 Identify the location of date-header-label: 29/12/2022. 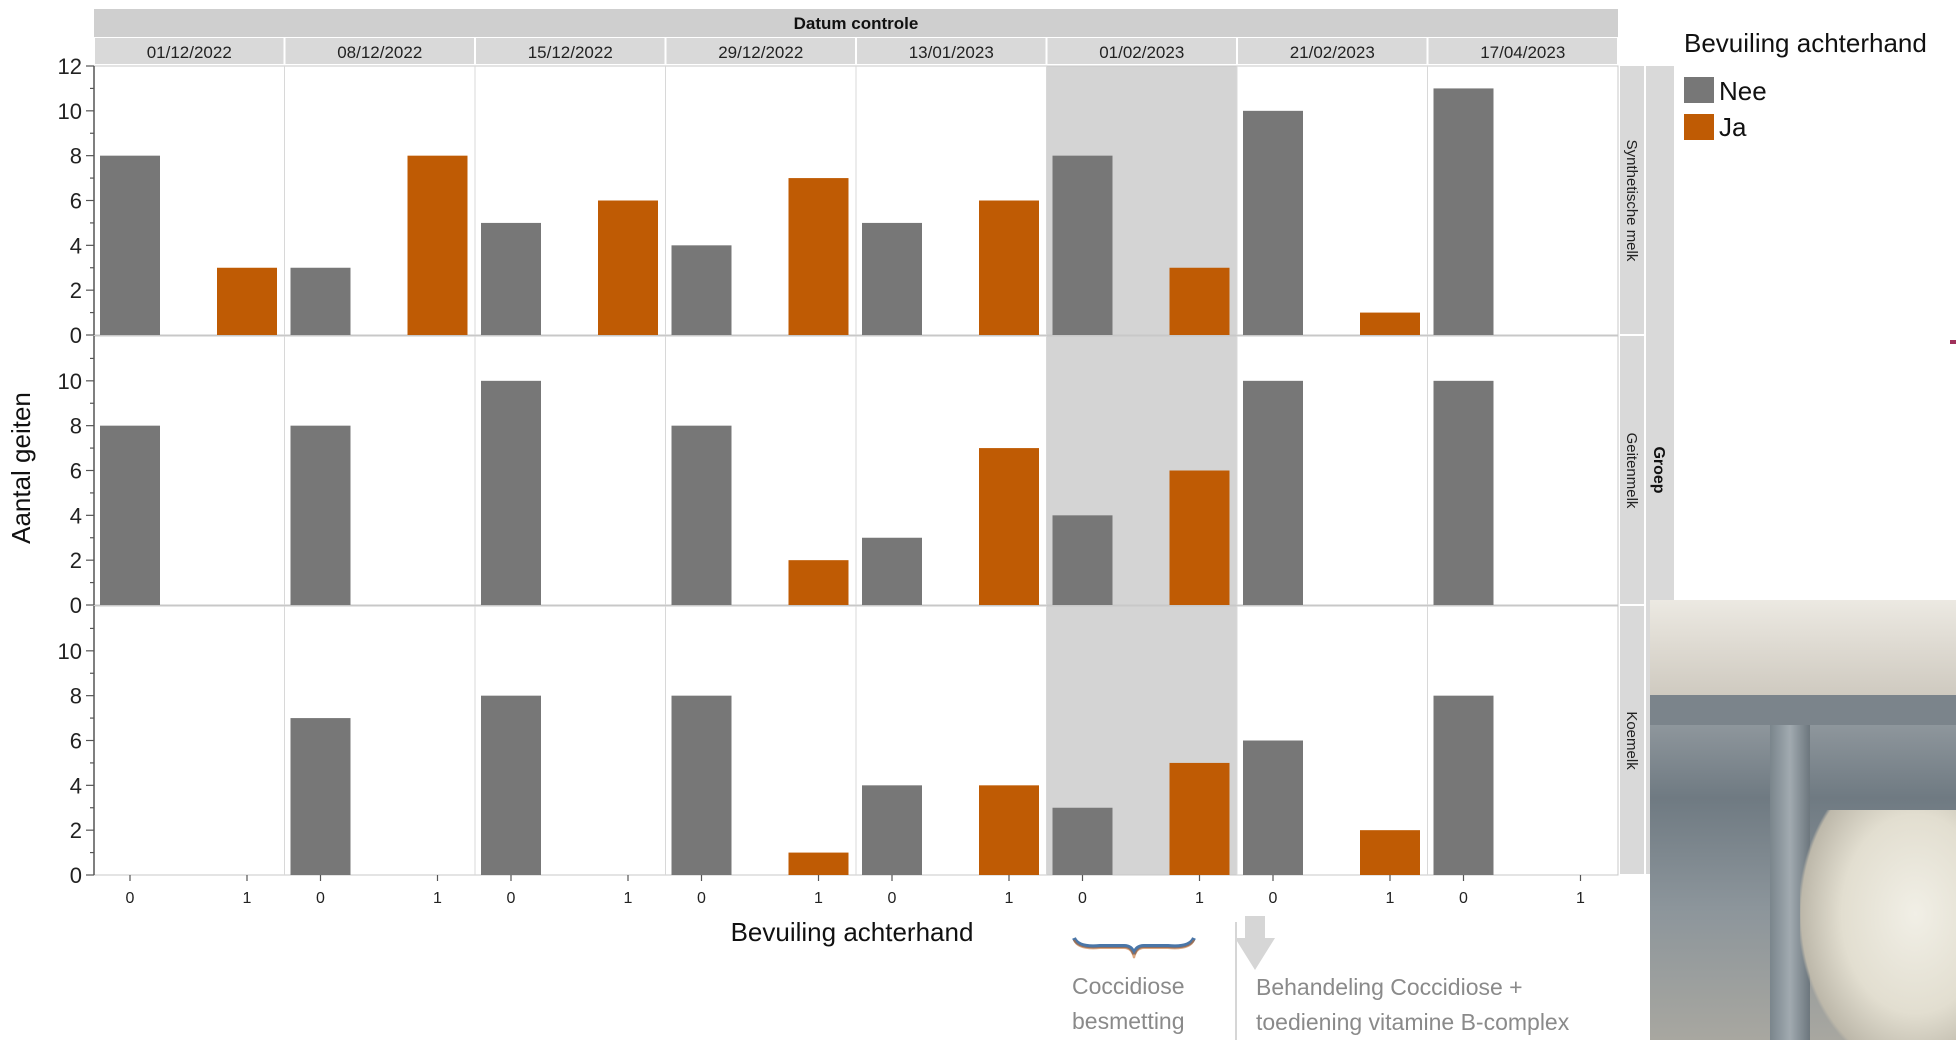
(760, 52).